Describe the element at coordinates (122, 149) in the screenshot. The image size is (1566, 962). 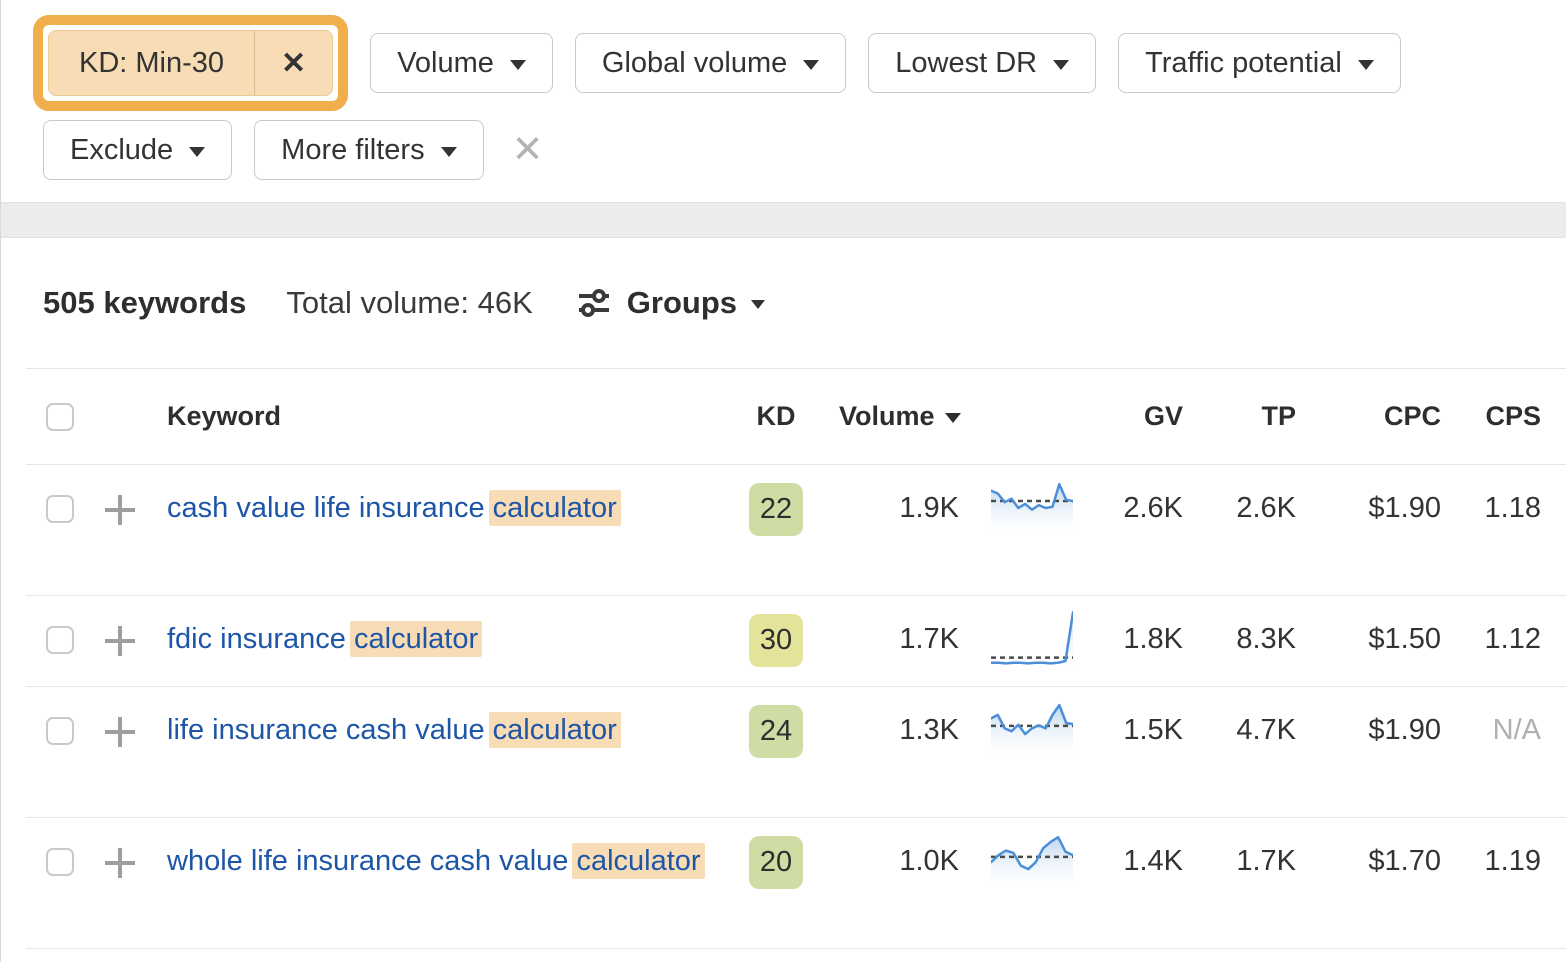
I see `filter-button-label: Exclude` at that location.